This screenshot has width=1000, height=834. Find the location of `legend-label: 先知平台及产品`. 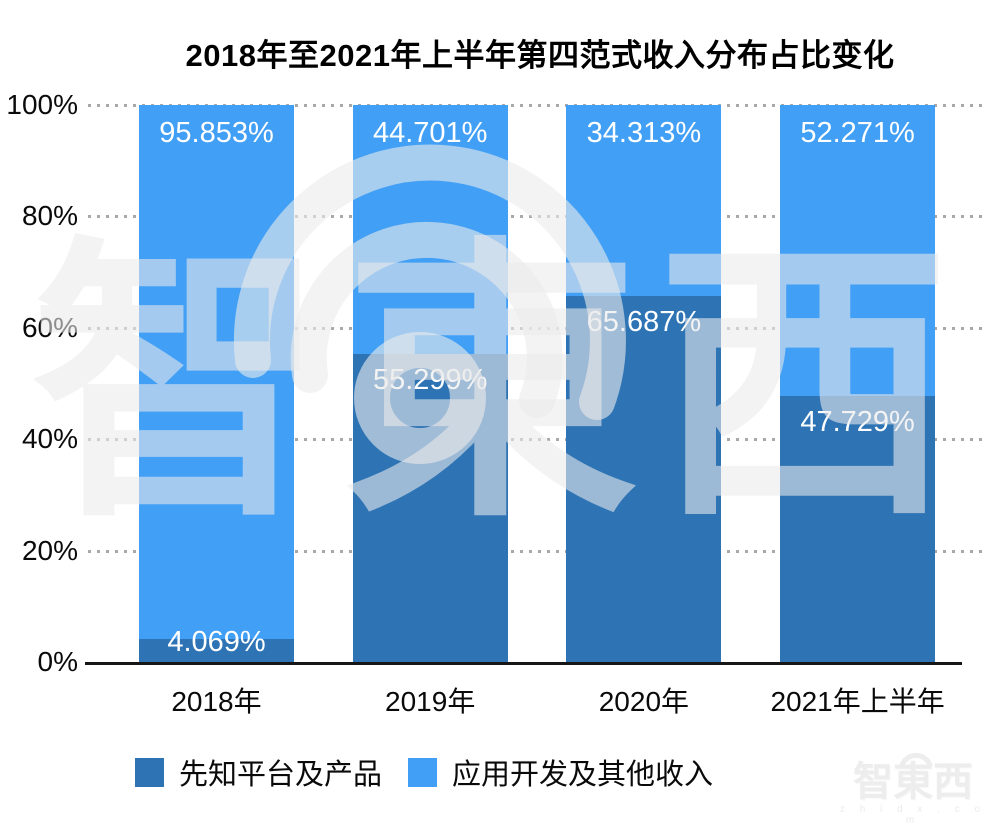

legend-label: 先知平台及产品 is located at coordinates (281, 775).